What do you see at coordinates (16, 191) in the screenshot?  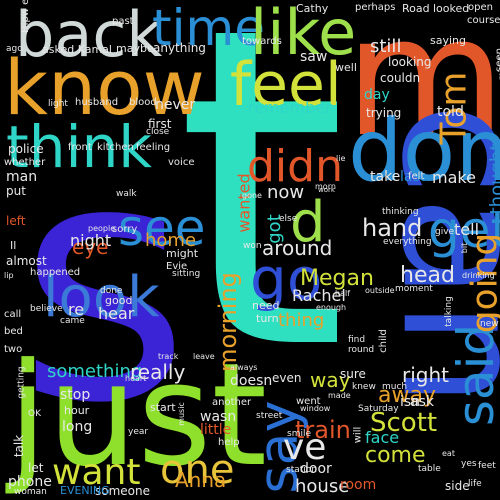 I see `word-put: put` at bounding box center [16, 191].